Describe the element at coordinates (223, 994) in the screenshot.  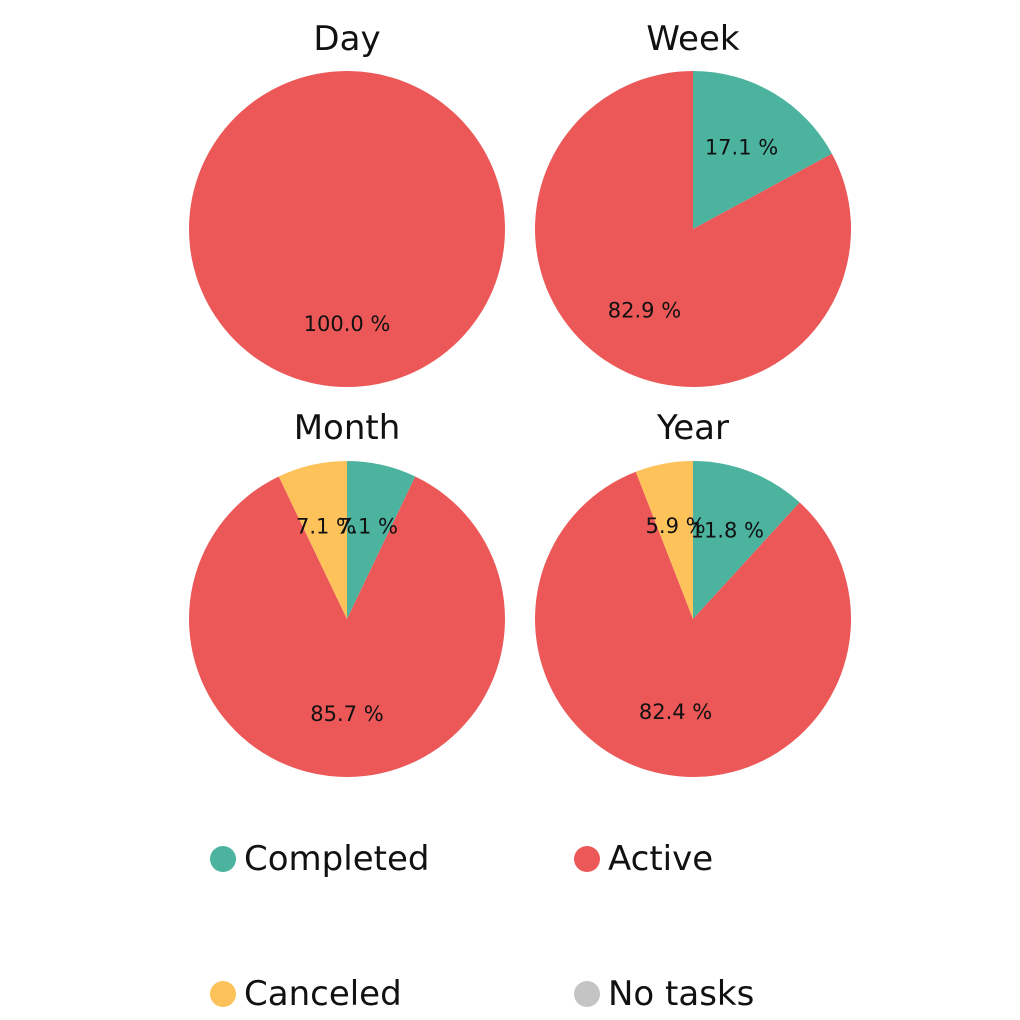
I see `legend-swatch-canceled` at that location.